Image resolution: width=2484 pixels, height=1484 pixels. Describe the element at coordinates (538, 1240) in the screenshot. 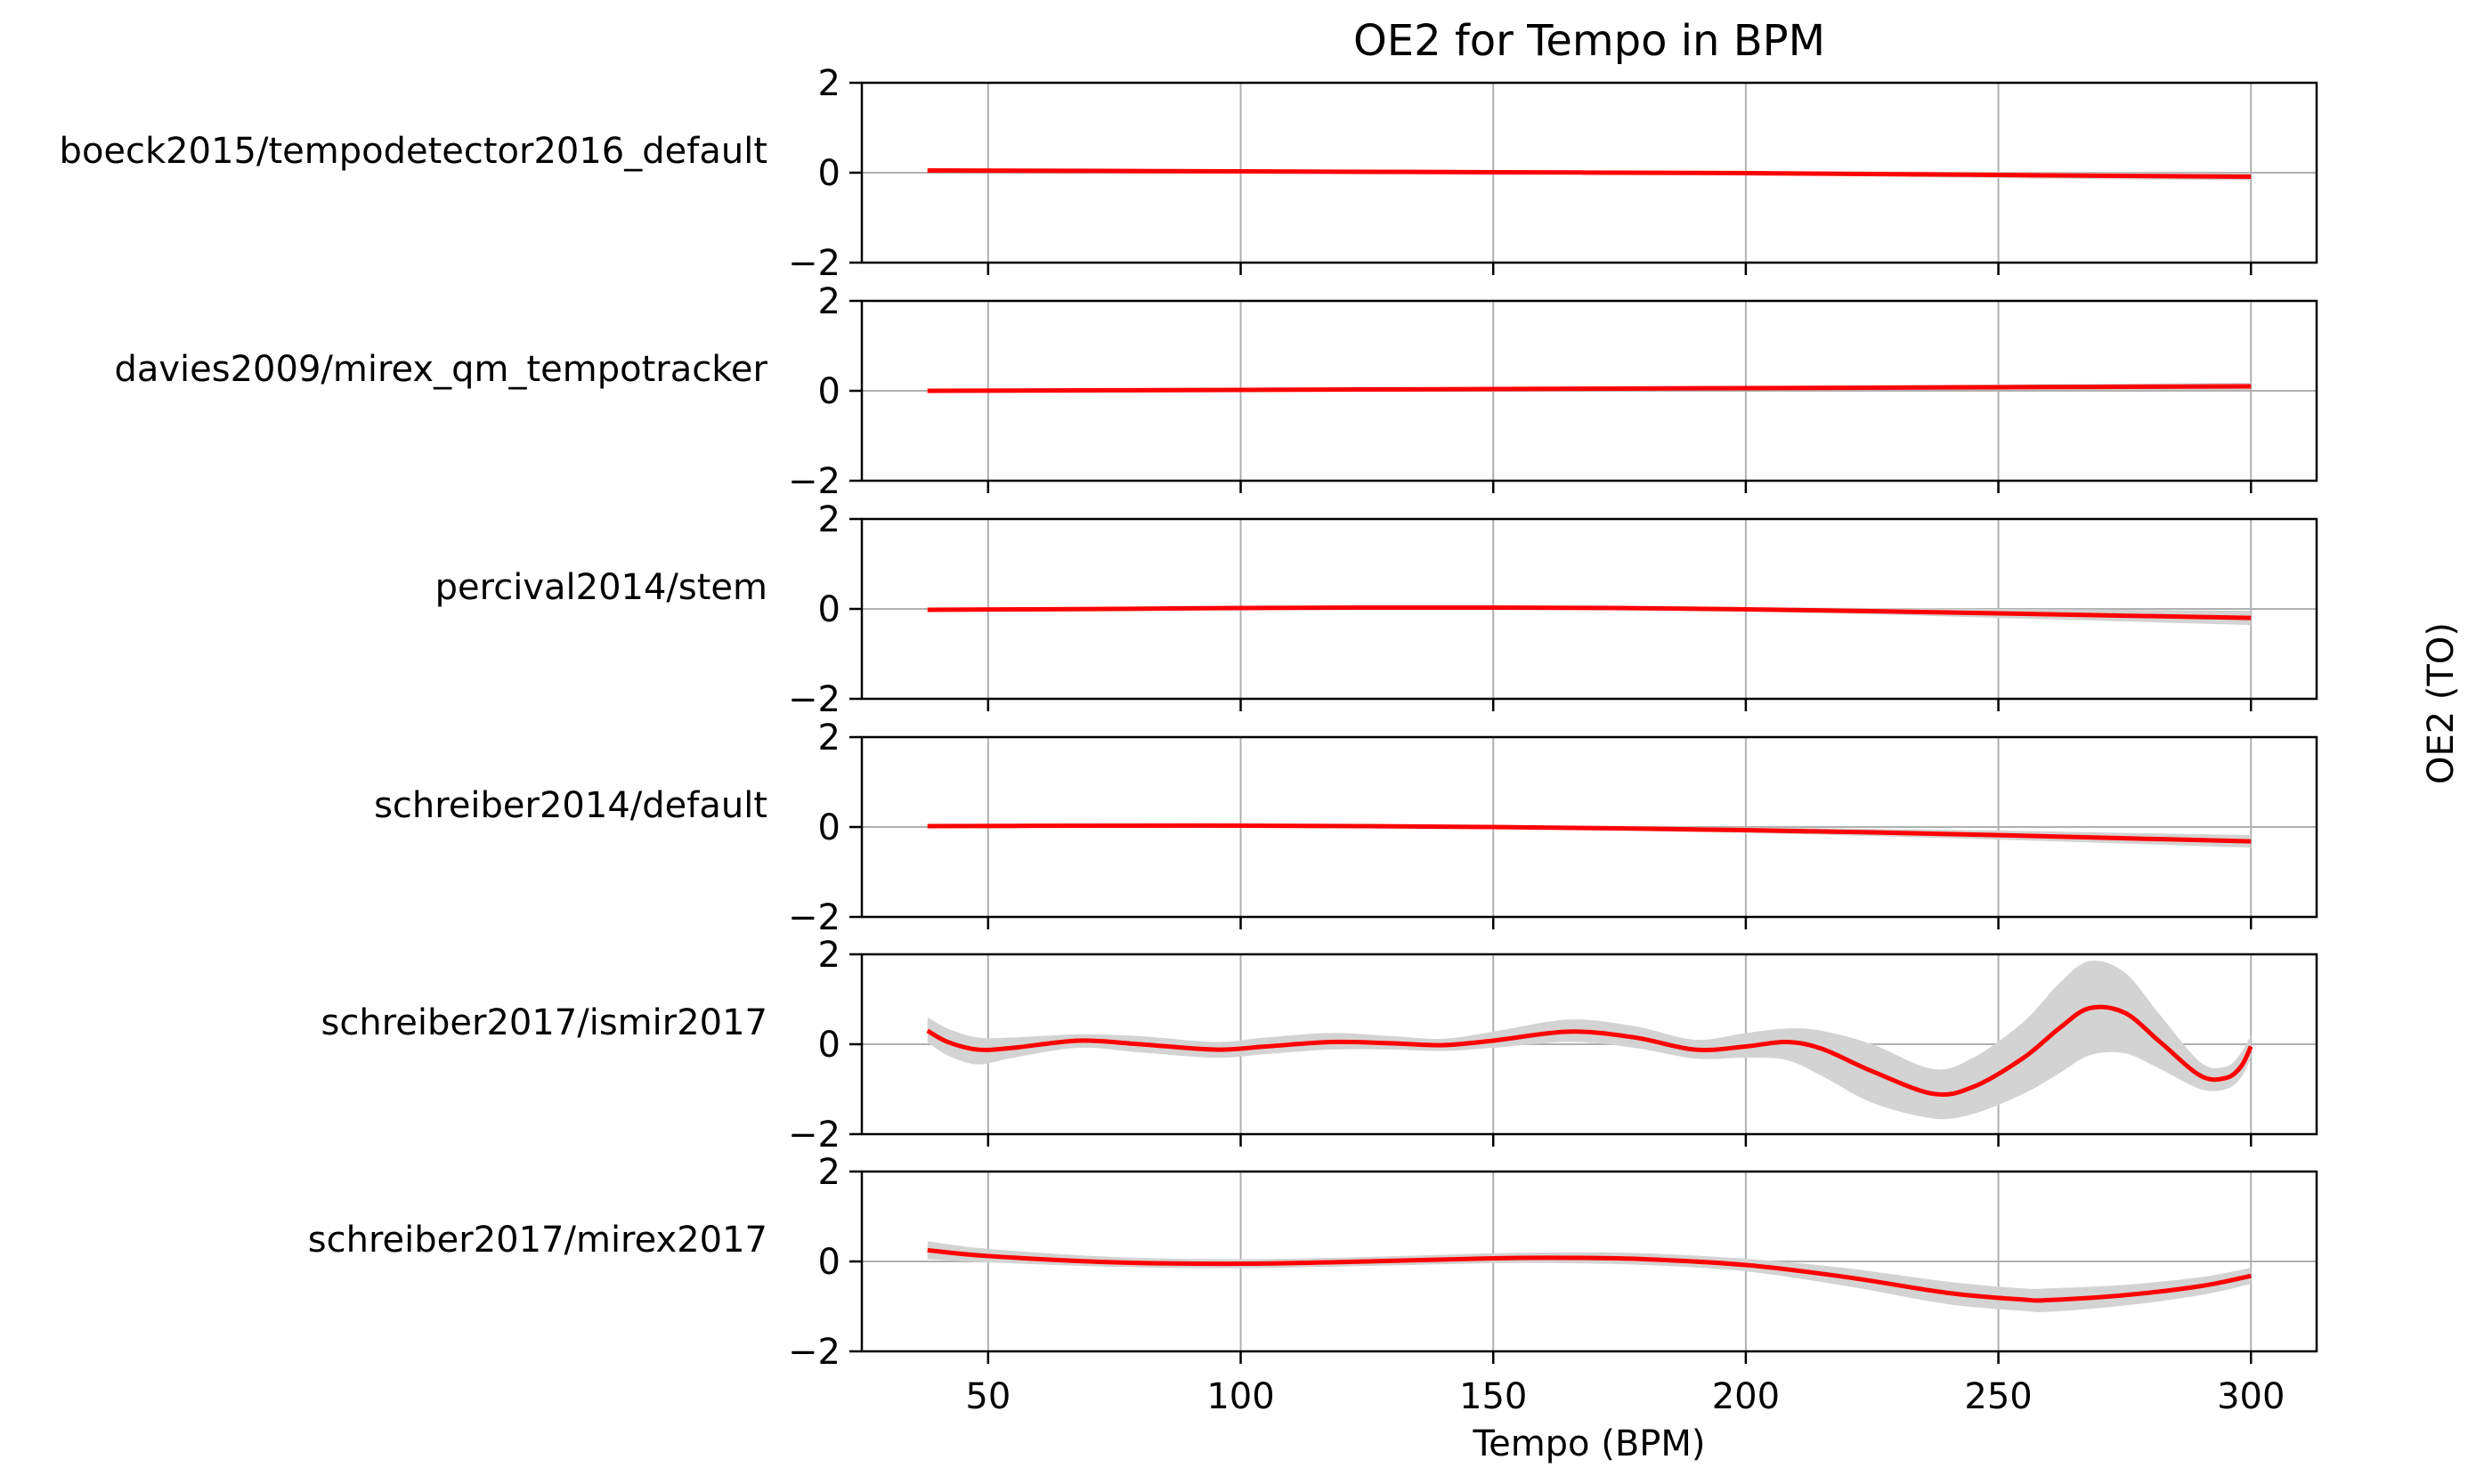

I see `panel-name: schreiber2017/mirex2017` at that location.